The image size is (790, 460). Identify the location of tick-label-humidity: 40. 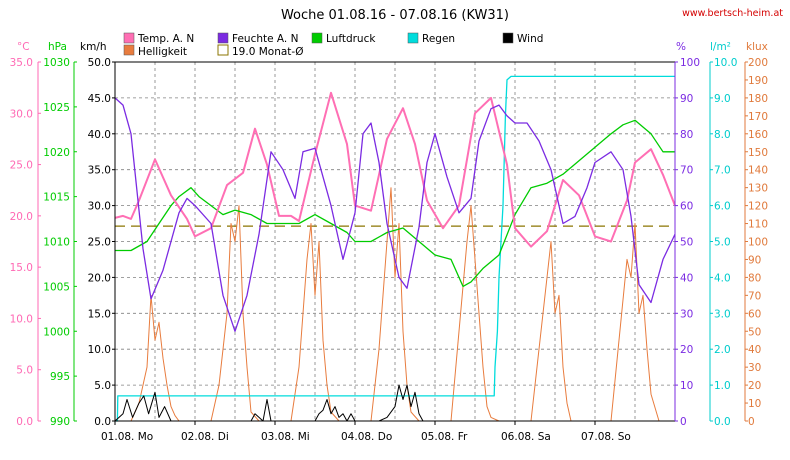
(686, 278).